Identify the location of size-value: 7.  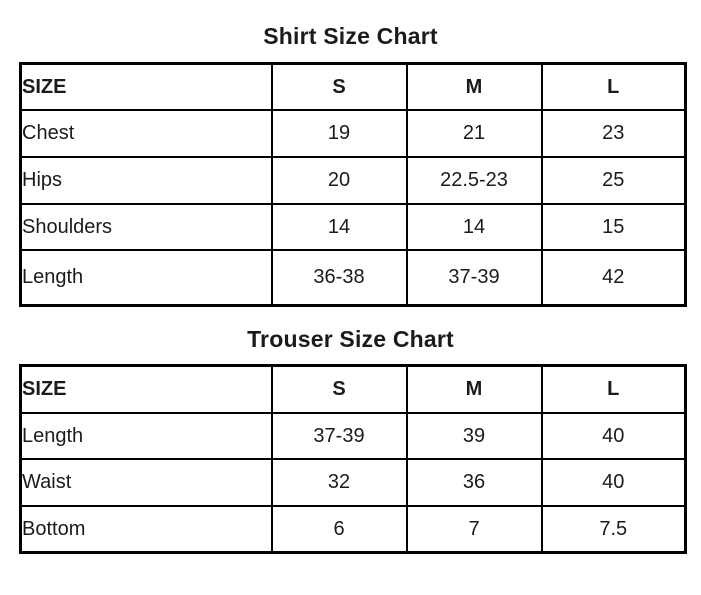
(474, 529).